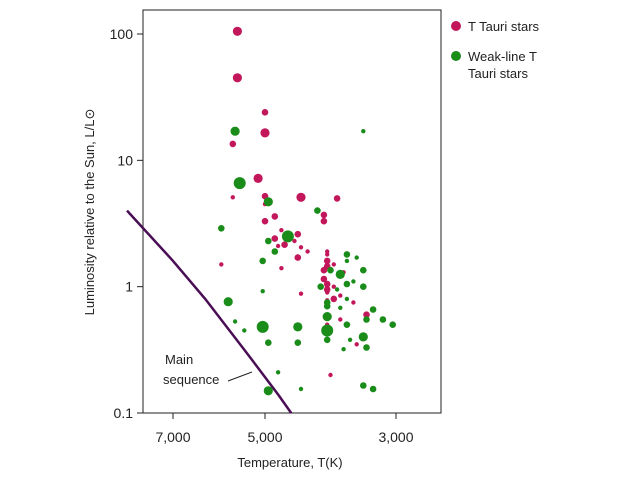  What do you see at coordinates (122, 223) in the screenshot?
I see `y-tick-labels: 100 10 1 0.1` at bounding box center [122, 223].